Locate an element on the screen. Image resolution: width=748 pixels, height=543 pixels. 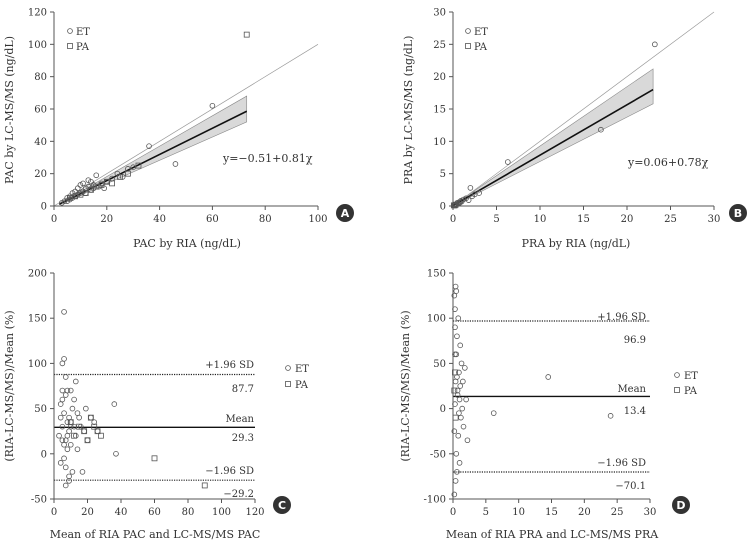
panel-c-y-tick: 50 is located at coordinates (44, 409).